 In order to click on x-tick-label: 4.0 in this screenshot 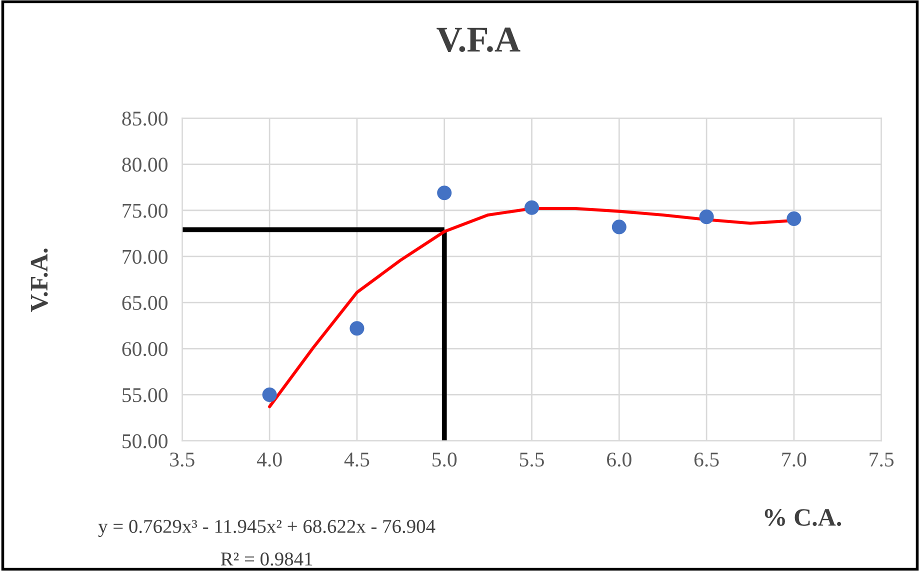, I will do `click(269, 459)`.